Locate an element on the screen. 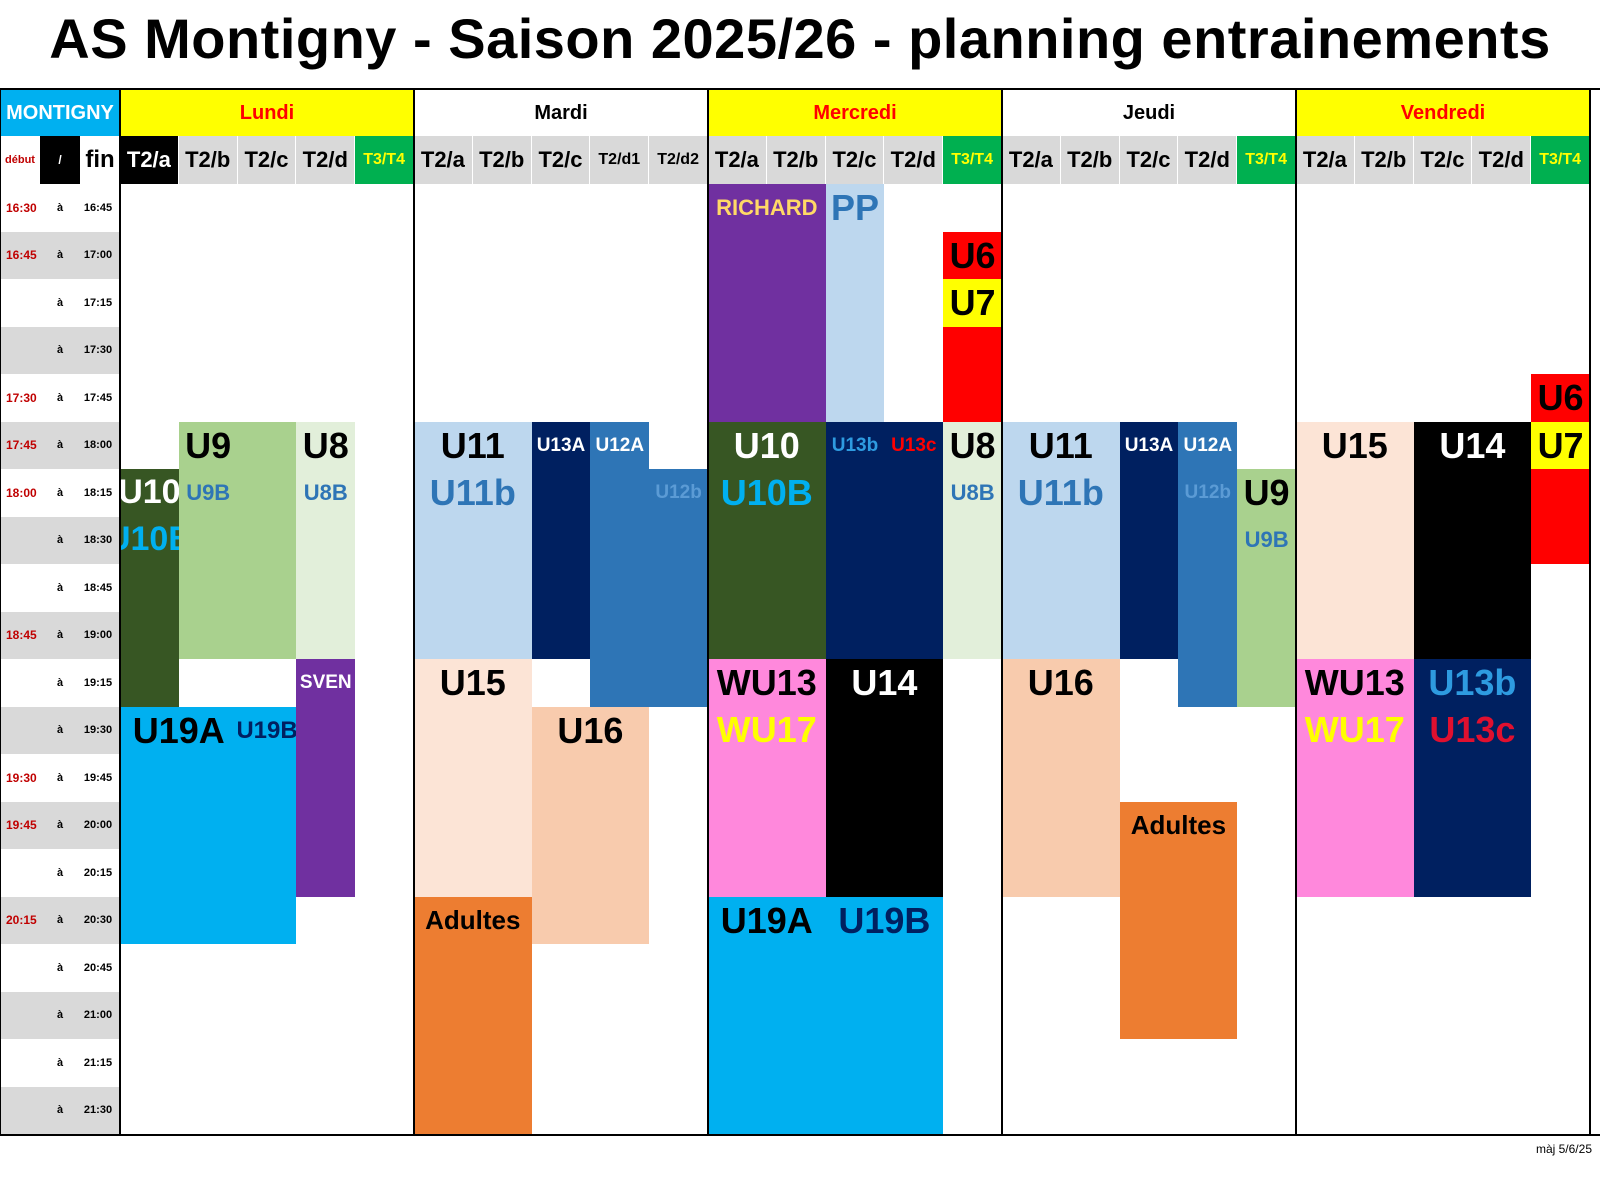 Image resolution: width=1600 pixels, height=1186 pixels. time-start: 19:30 is located at coordinates (22, 778).